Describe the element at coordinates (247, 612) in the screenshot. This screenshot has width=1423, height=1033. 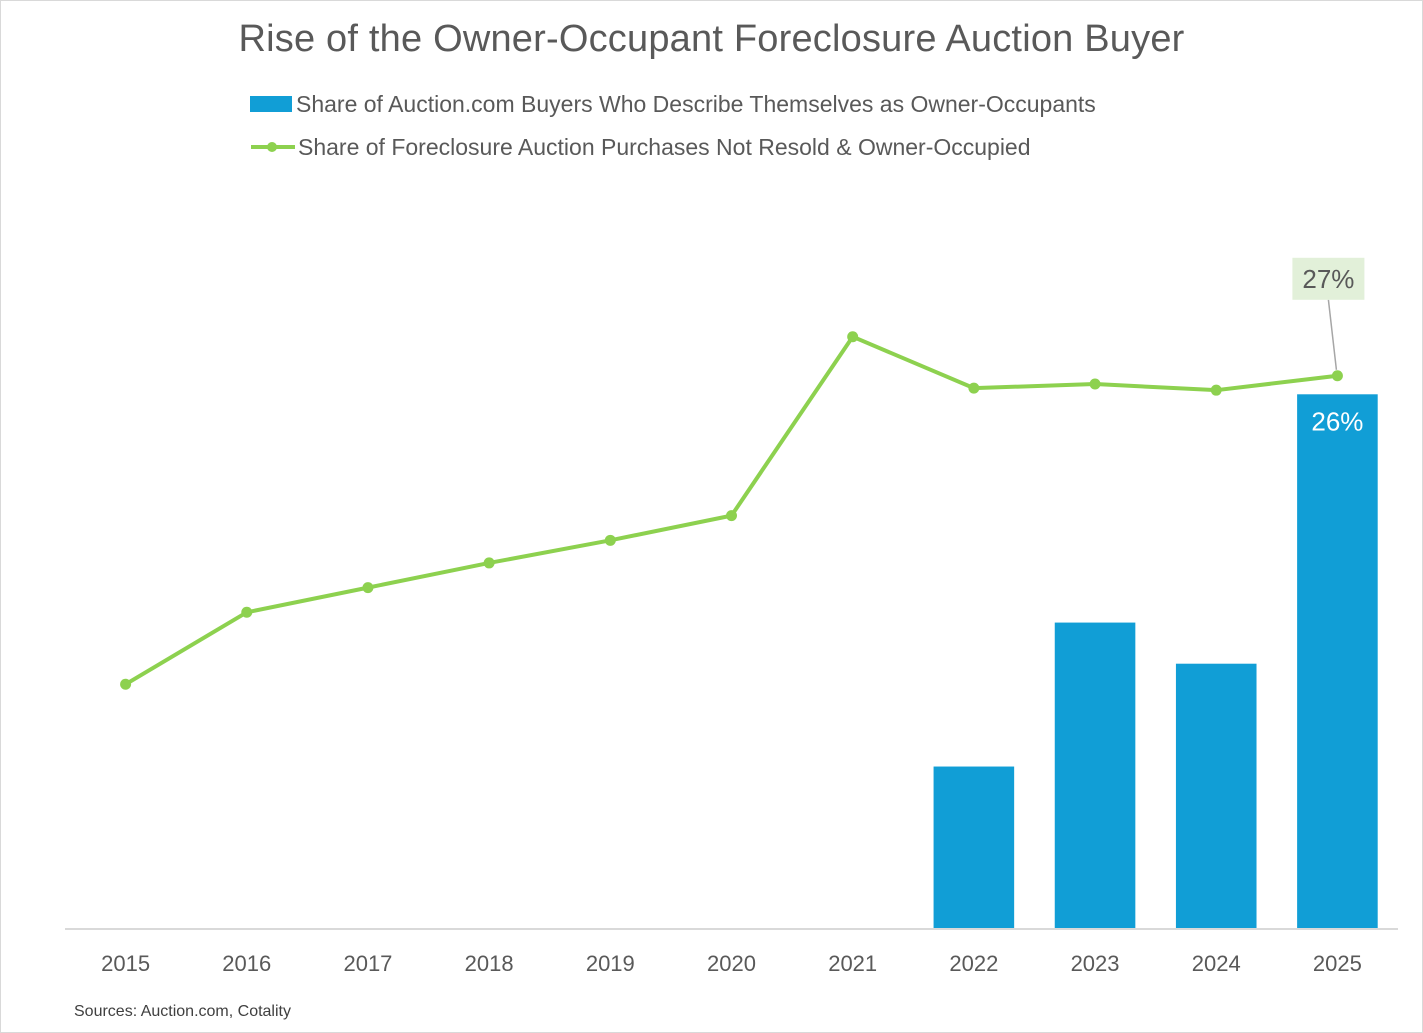
I see `line-point-2016` at that location.